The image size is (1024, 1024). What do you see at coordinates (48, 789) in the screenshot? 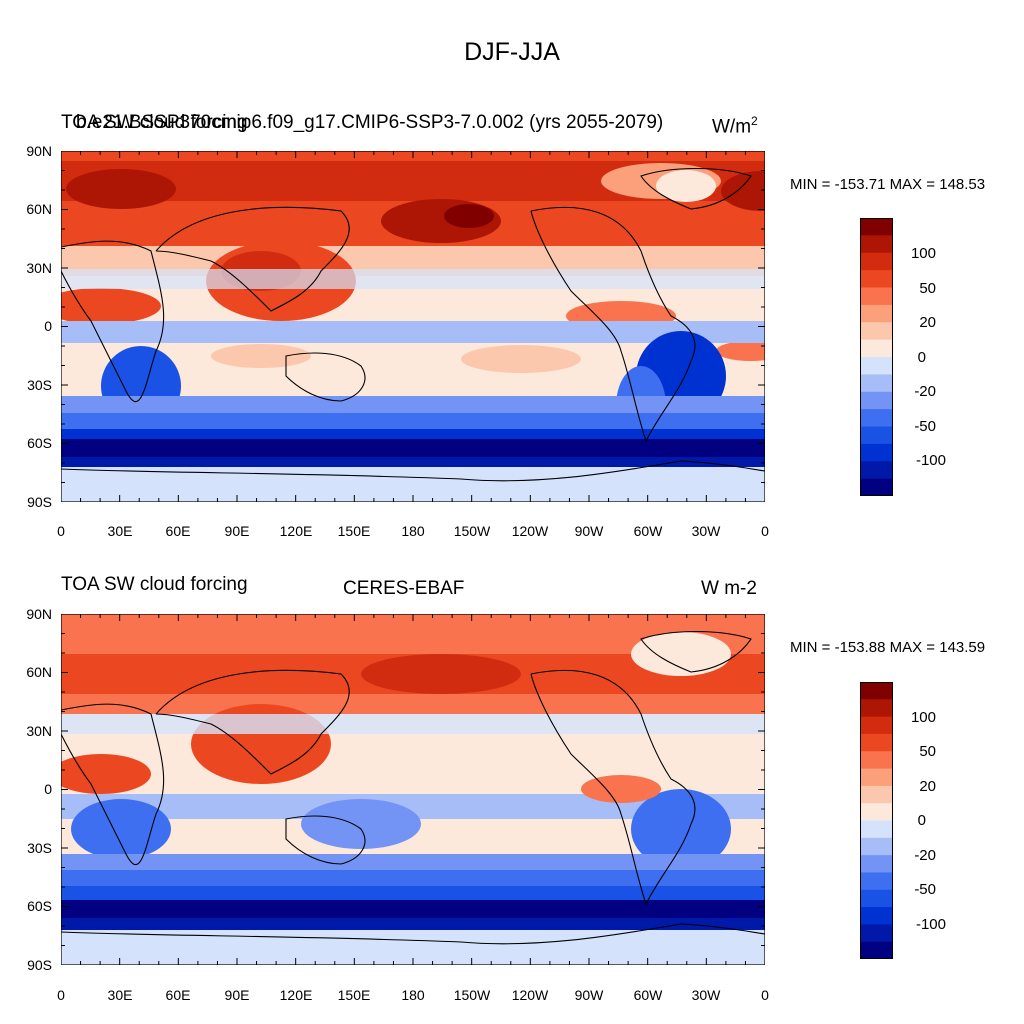
I see `panel2-lat-label: 0` at bounding box center [48, 789].